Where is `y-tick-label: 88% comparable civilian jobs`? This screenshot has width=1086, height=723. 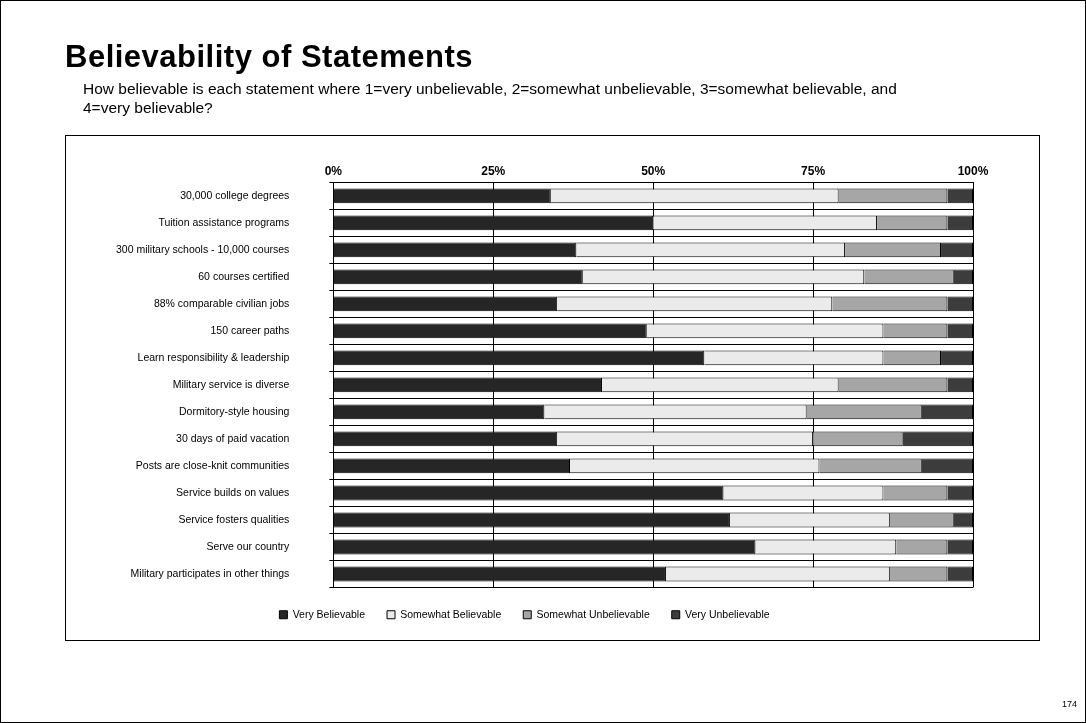 y-tick-label: 88% comparable civilian jobs is located at coordinates (221, 302).